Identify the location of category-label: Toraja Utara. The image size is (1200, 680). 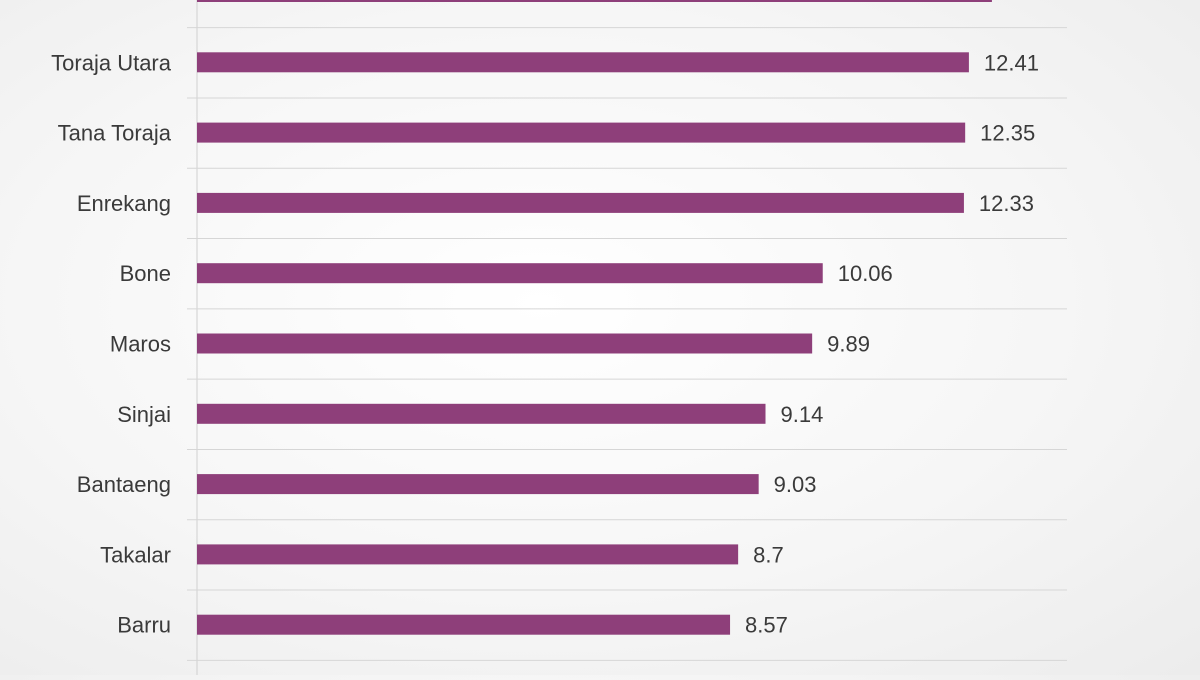
(111, 62).